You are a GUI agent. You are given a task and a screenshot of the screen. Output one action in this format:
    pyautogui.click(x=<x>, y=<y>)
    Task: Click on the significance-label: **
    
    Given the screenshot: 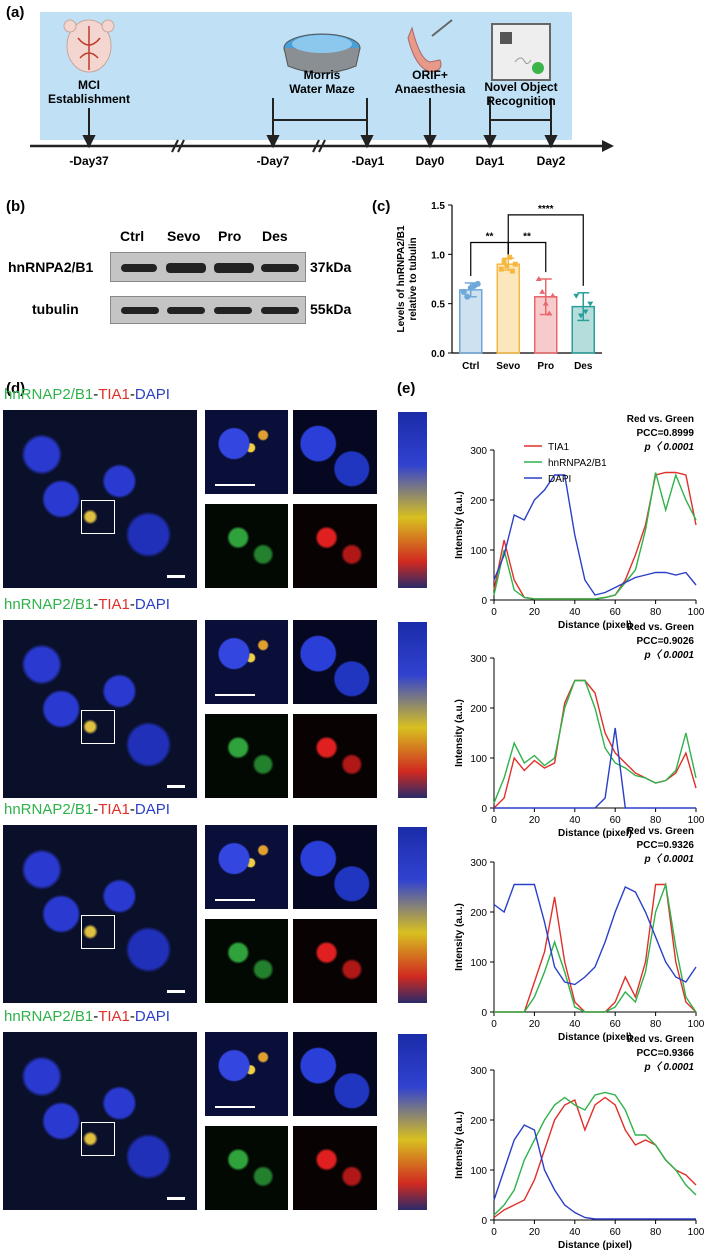 What is the action you would take?
    pyautogui.click(x=527, y=236)
    